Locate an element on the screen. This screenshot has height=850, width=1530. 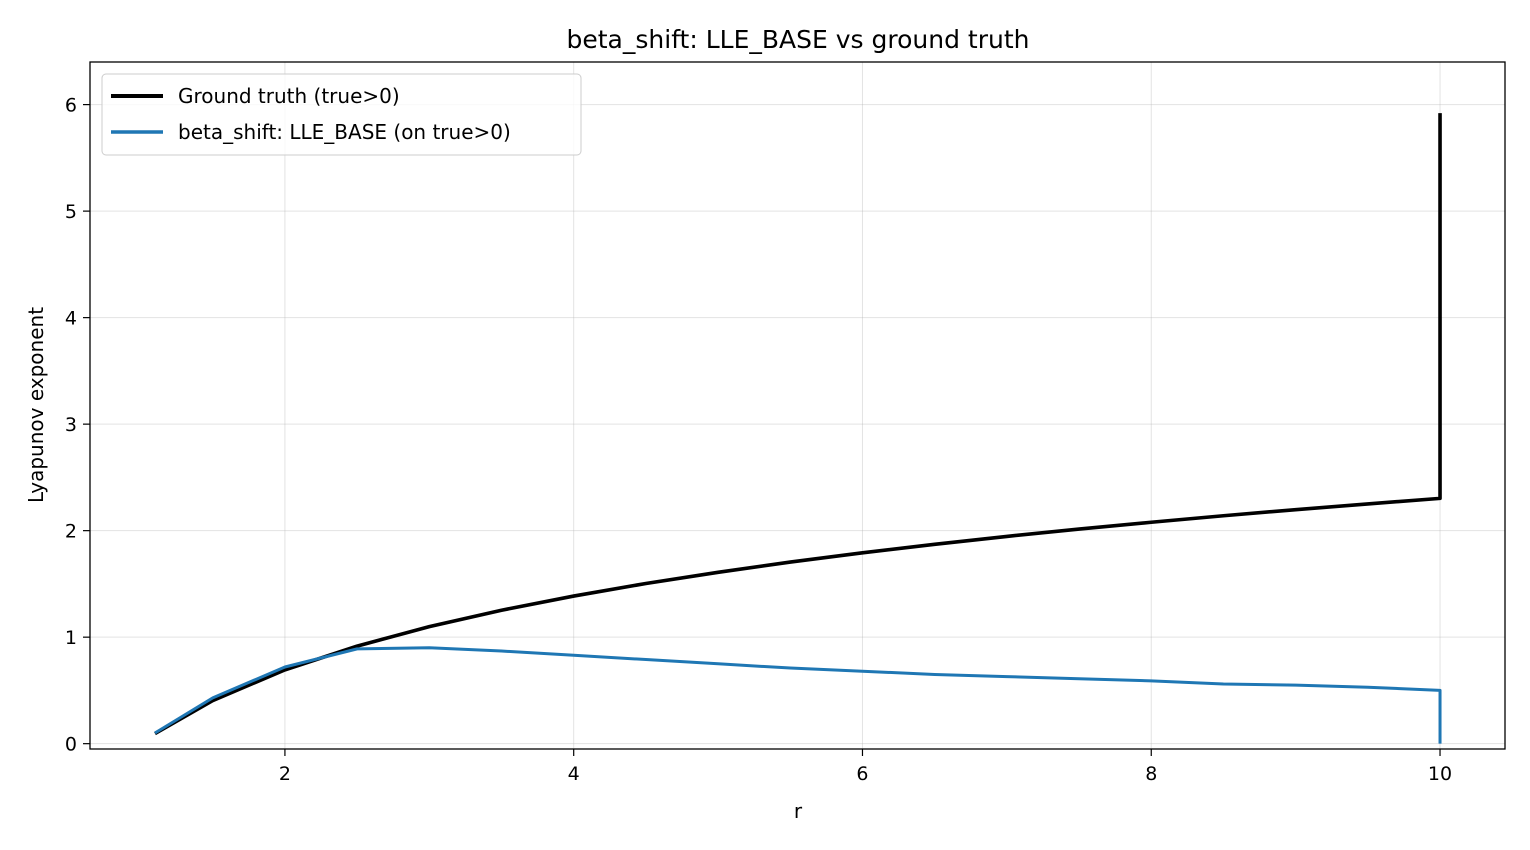
legend-label-lle-base: beta_shift: LLE_BASE (on true>0) is located at coordinates (344, 132).